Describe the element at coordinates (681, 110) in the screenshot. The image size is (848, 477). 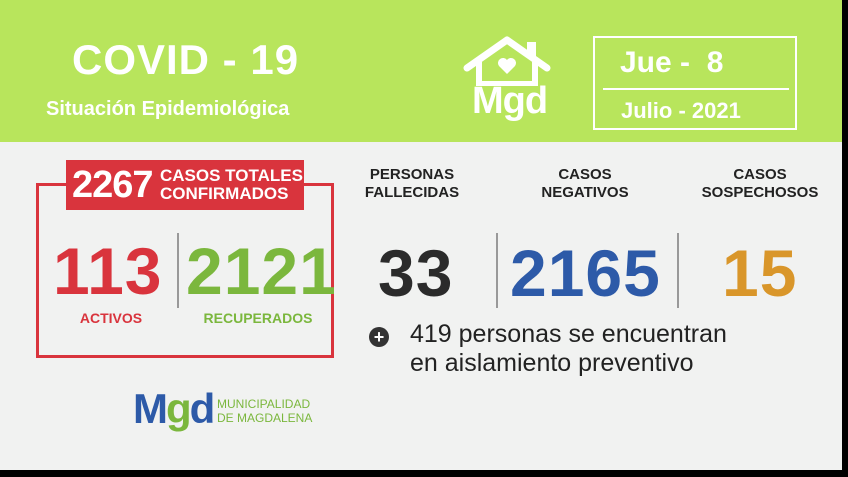
I see `date-month: Julio - 2021` at that location.